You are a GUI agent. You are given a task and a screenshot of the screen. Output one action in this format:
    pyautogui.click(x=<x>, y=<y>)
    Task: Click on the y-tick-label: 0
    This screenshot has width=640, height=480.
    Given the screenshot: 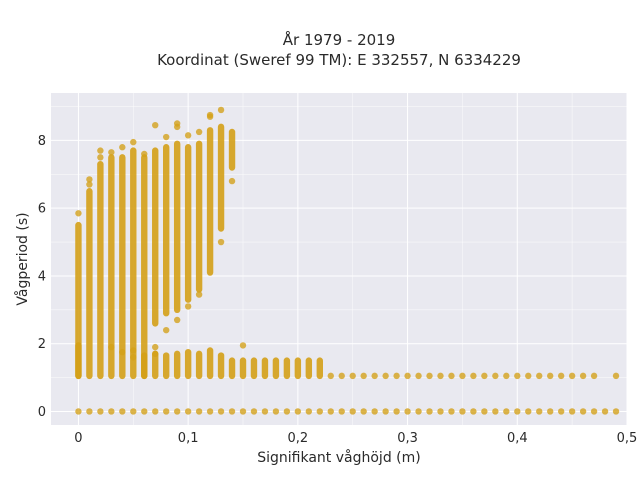 What is the action you would take?
    pyautogui.click(x=42, y=412)
    